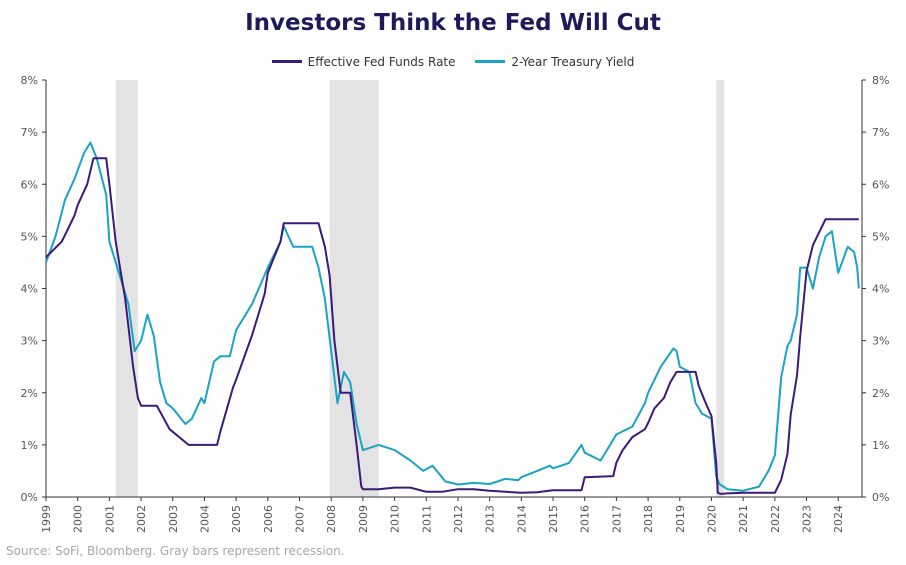  Describe the element at coordinates (173, 519) in the screenshot. I see `x-tick-label: 2003` at that location.